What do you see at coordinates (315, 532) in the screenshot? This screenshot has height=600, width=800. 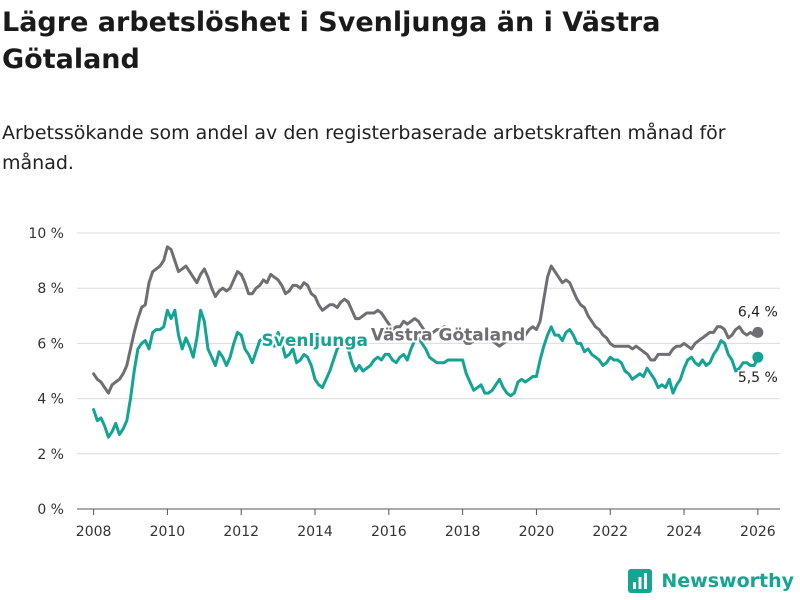 I see `x-tick-label: 2014` at bounding box center [315, 532].